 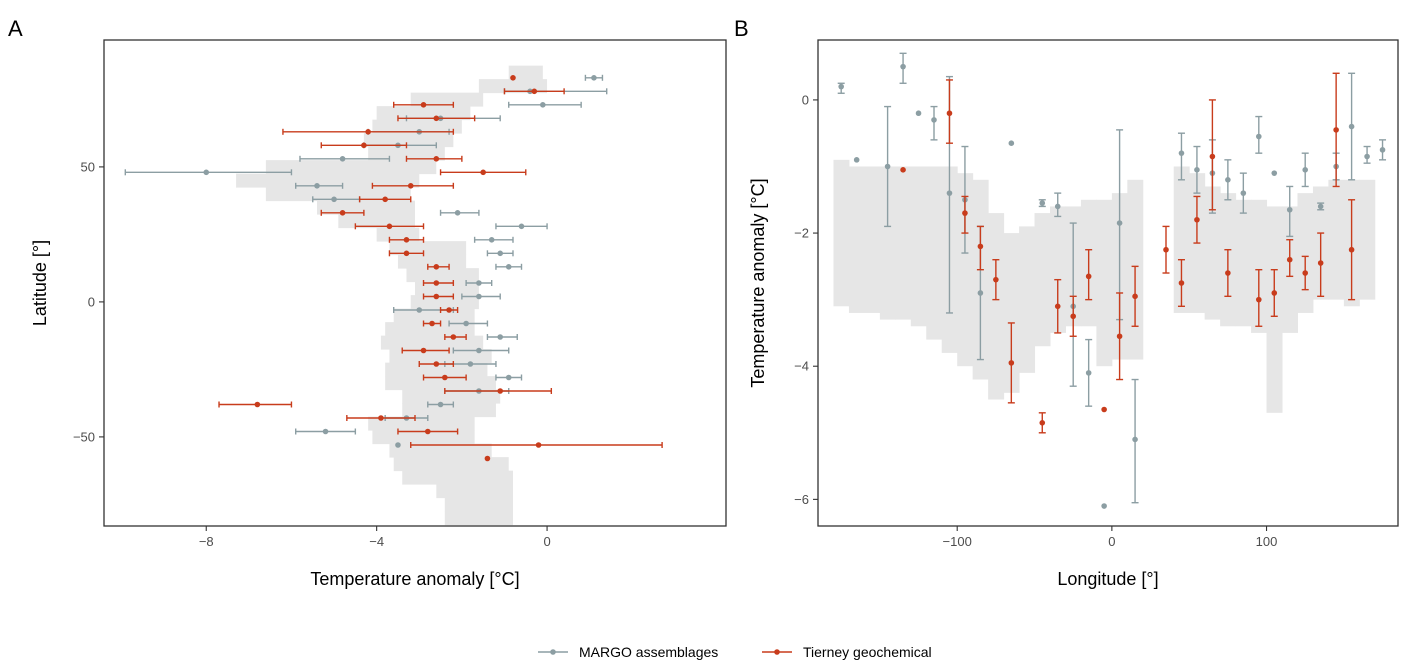 I want to click on legend: MARGO assemblages Tierney geochemical, so click(x=735, y=652).